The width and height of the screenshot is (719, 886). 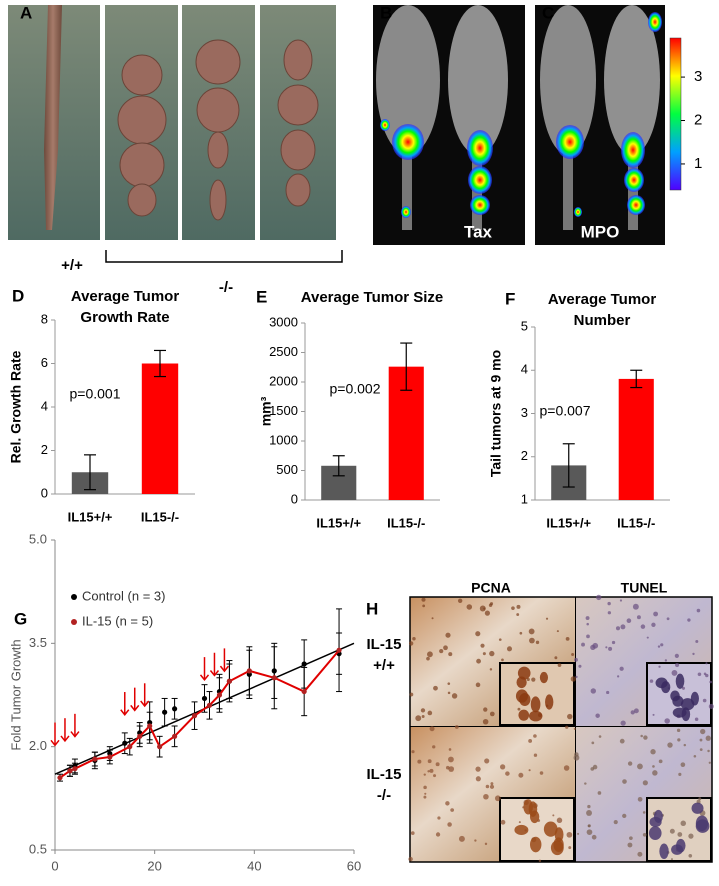 I want to click on x-tick-label: IL15-/-, so click(x=160, y=516).